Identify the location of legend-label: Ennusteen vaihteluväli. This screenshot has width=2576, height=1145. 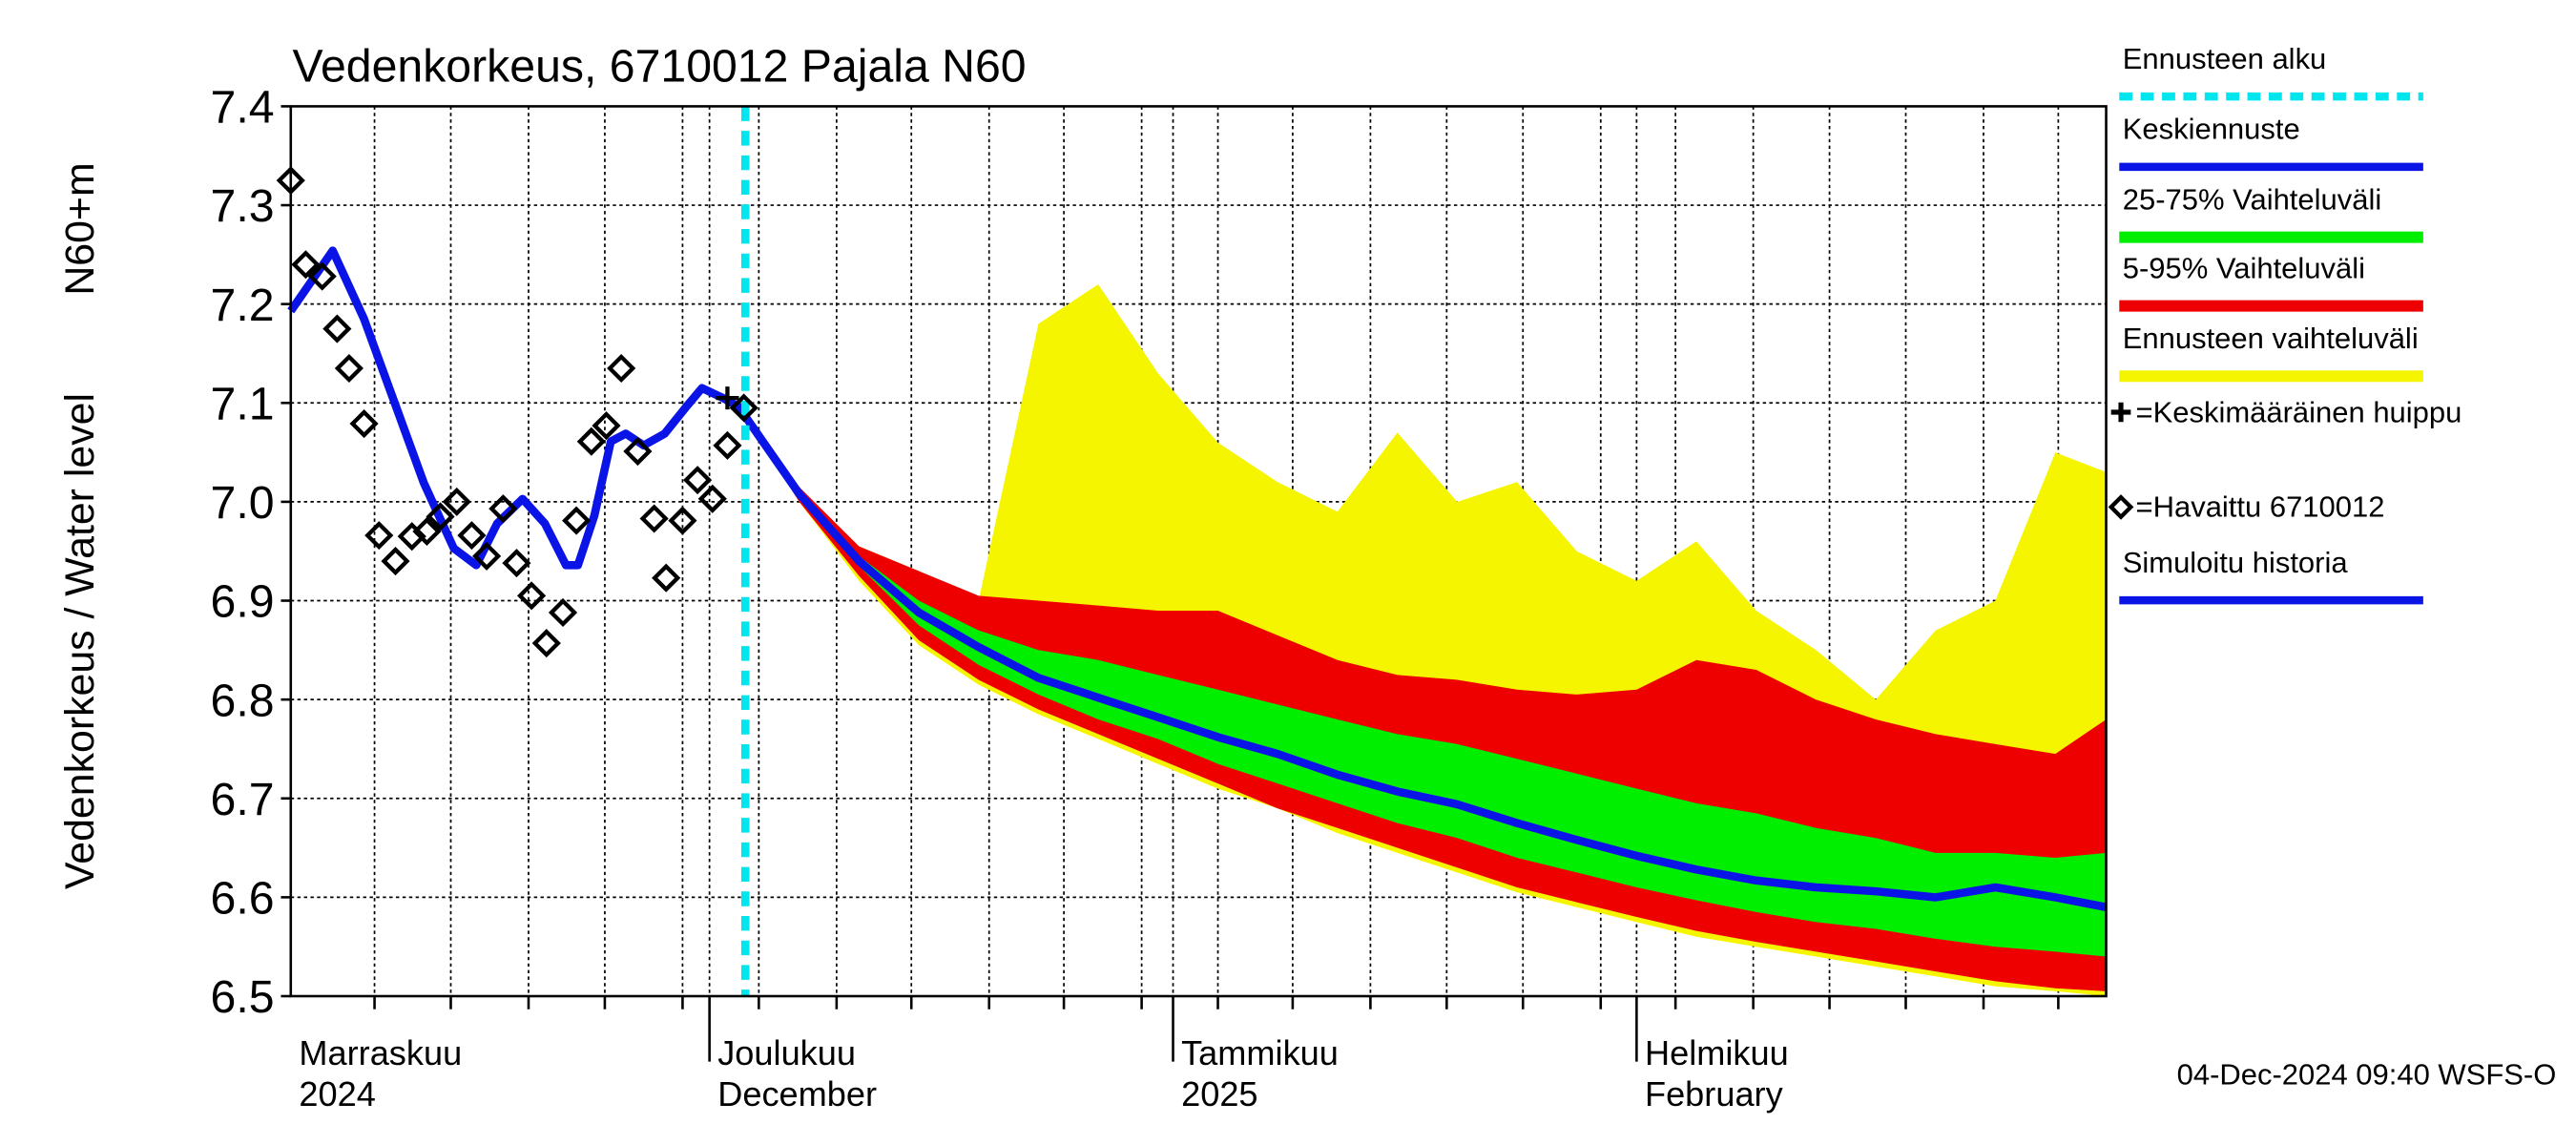
(2271, 338).